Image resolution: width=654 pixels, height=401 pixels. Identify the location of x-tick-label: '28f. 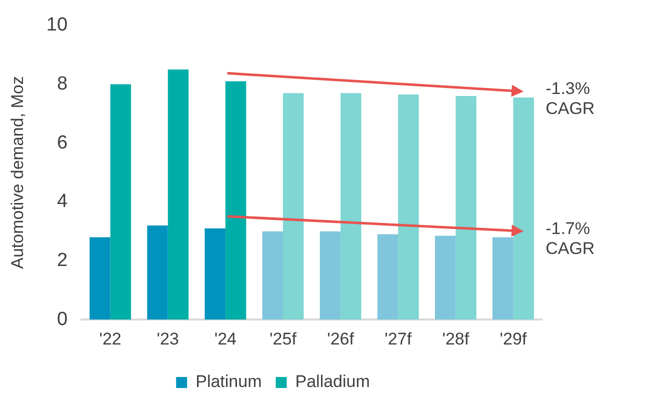
(456, 338).